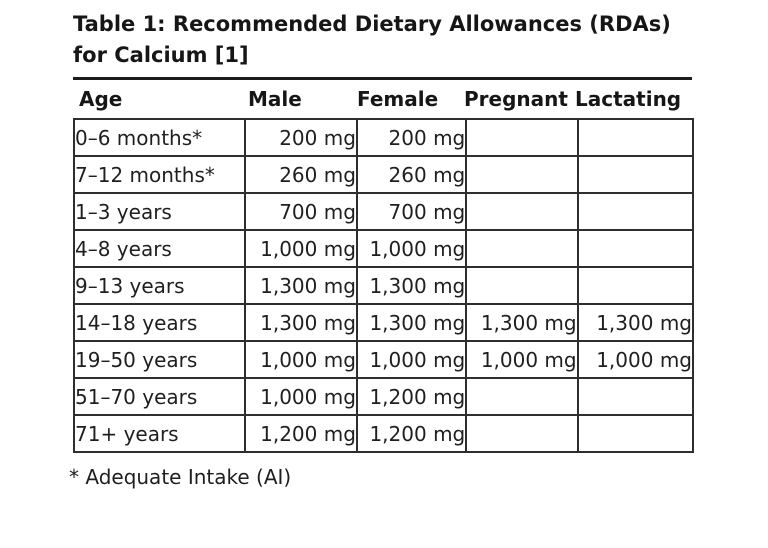 The image size is (768, 548). What do you see at coordinates (159, 396) in the screenshot?
I see `age-cell: 51–70 years` at bounding box center [159, 396].